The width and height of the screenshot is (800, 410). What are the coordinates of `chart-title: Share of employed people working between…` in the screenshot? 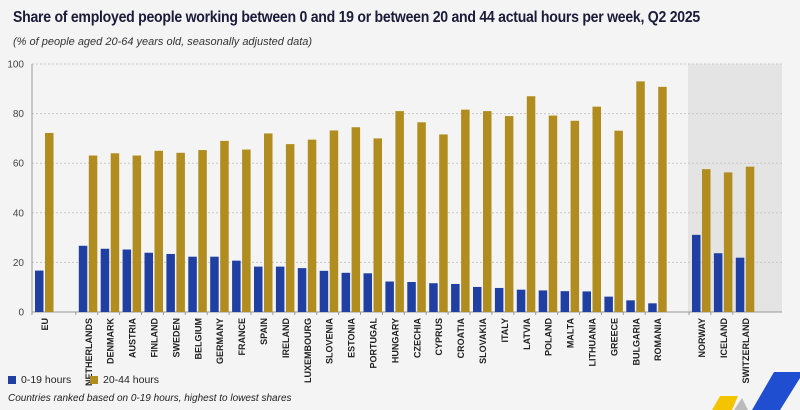 It's located at (356, 17).